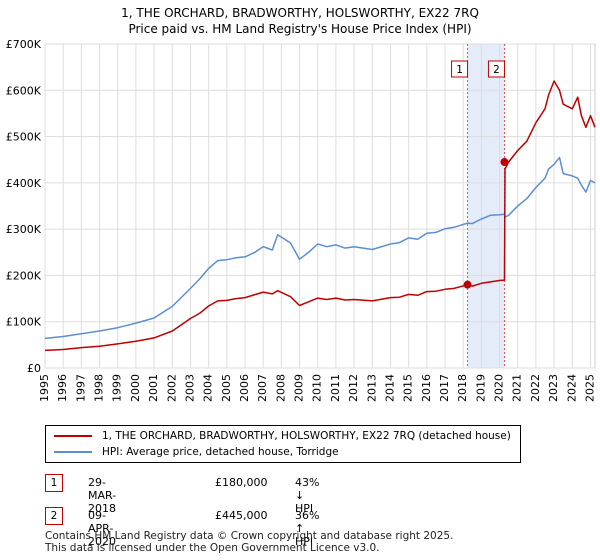 The height and width of the screenshot is (560, 600). Describe the element at coordinates (54, 516) in the screenshot. I see `transaction-badge: 2` at that location.